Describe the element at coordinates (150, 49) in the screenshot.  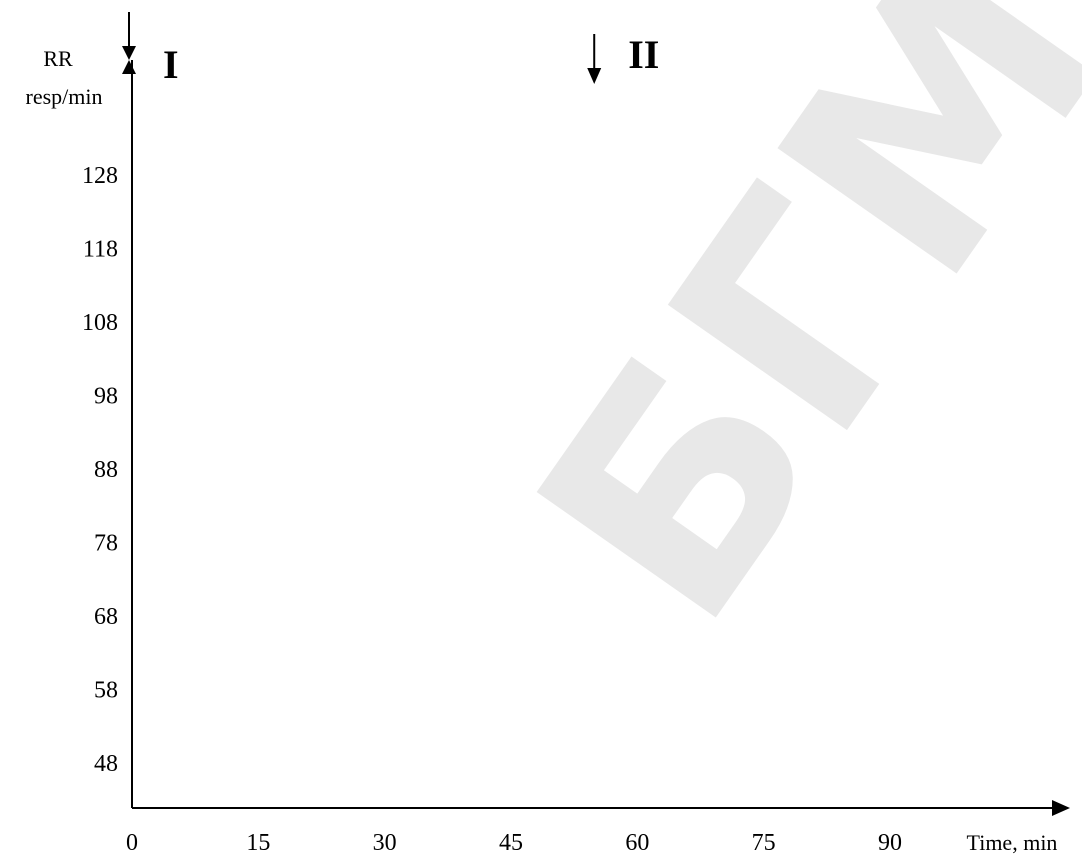
I see `annotation-I: I` at that location.